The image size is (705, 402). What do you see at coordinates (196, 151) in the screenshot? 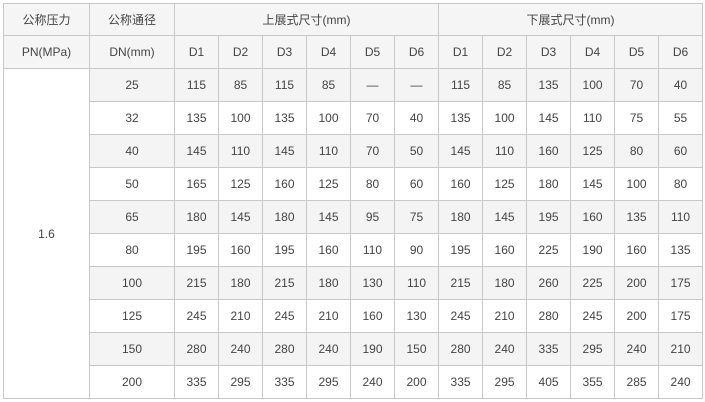
I see `upper-d1-cell: 145` at bounding box center [196, 151].